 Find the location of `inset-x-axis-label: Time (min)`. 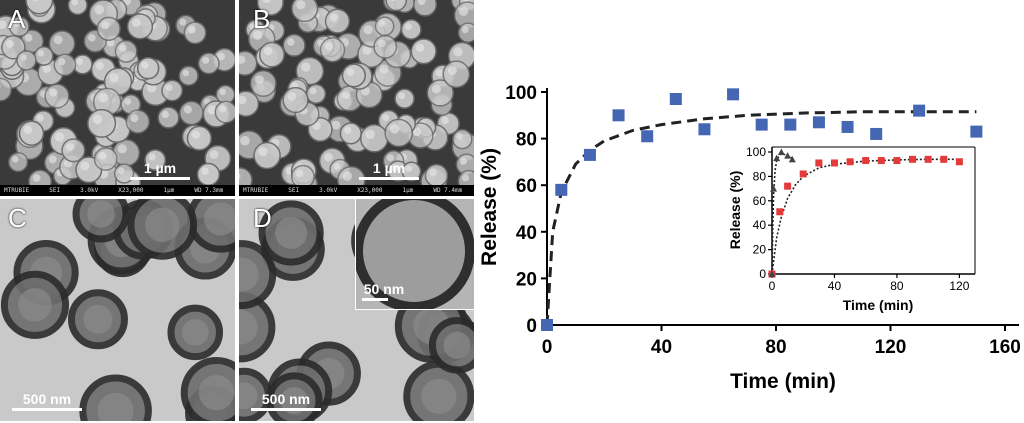

inset-x-axis-label: Time (min) is located at coordinates (878, 305).